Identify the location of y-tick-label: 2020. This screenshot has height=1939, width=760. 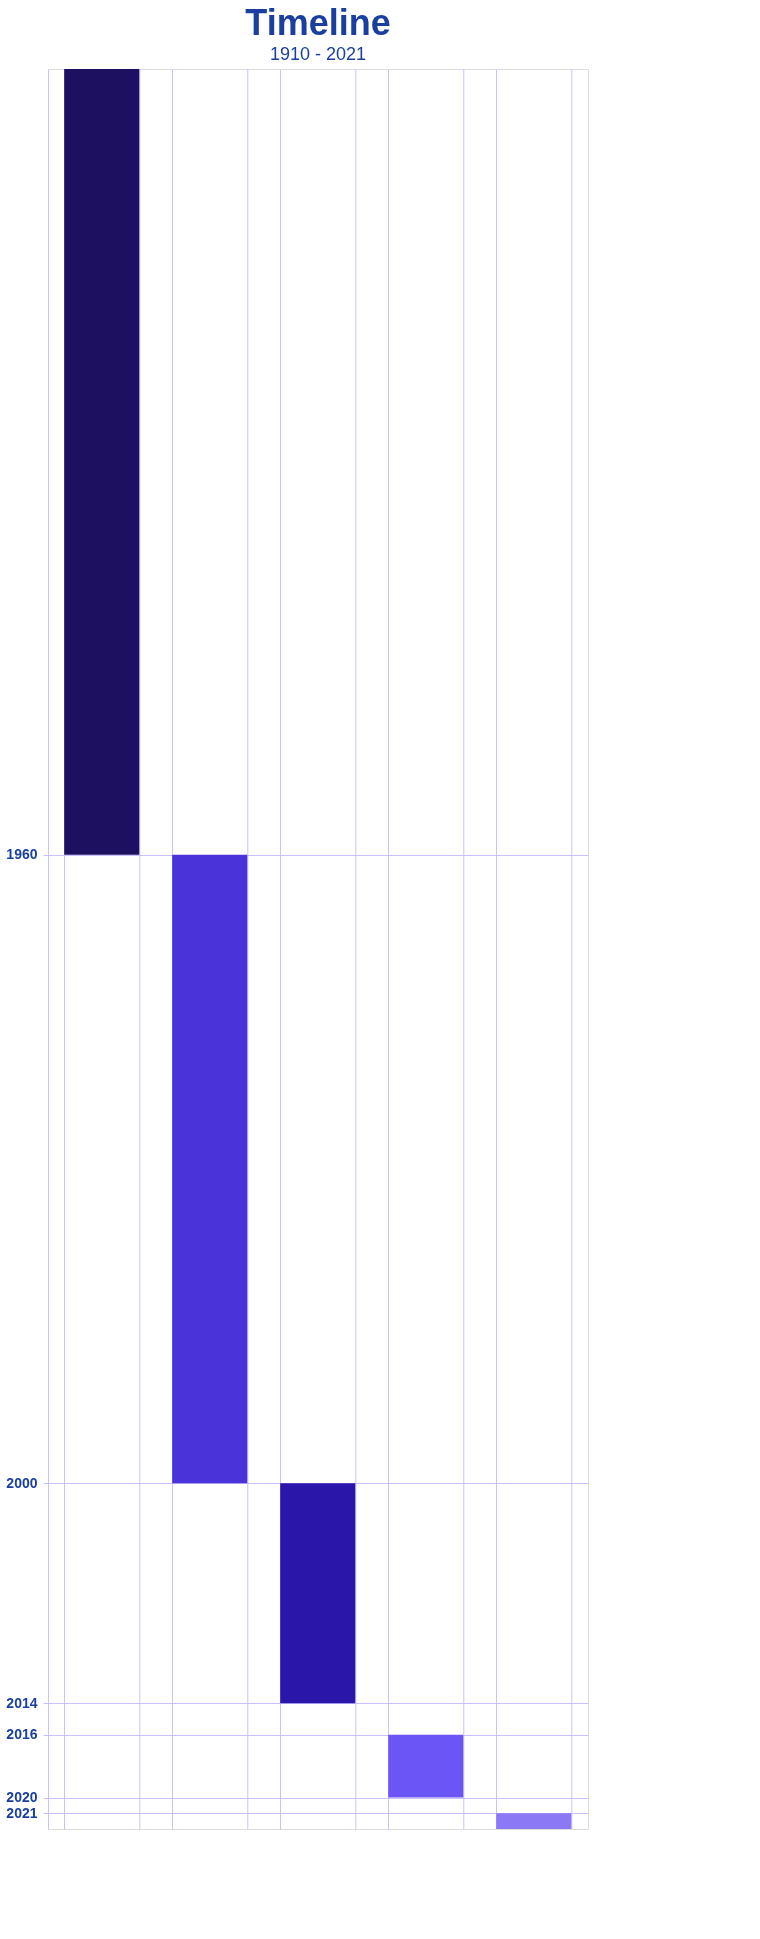
(22, 1797).